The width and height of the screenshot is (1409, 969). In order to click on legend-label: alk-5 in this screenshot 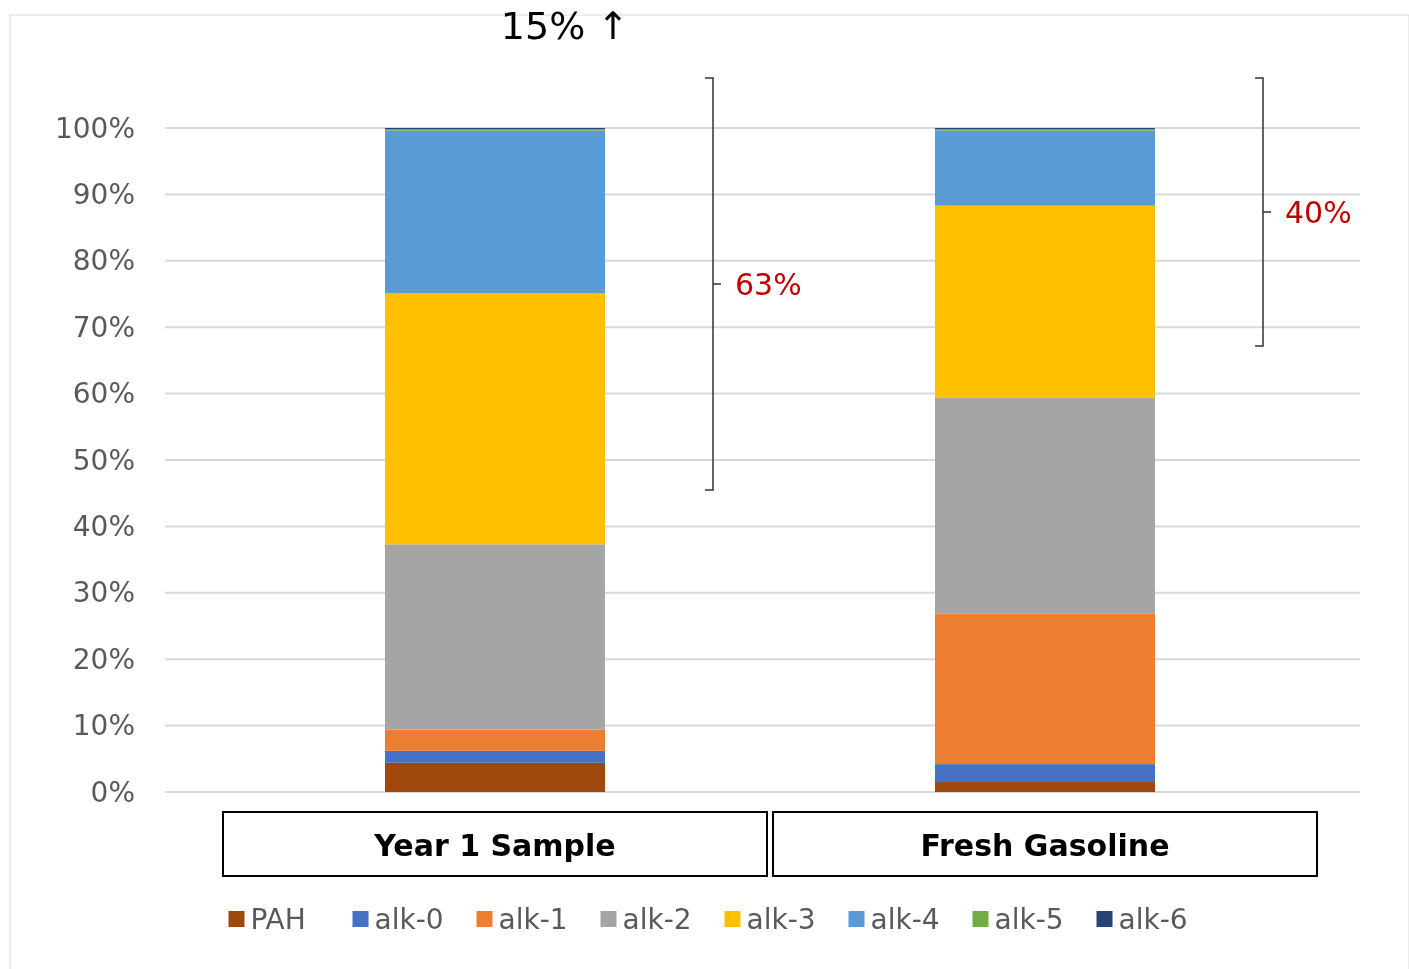, I will do `click(1029, 919)`.